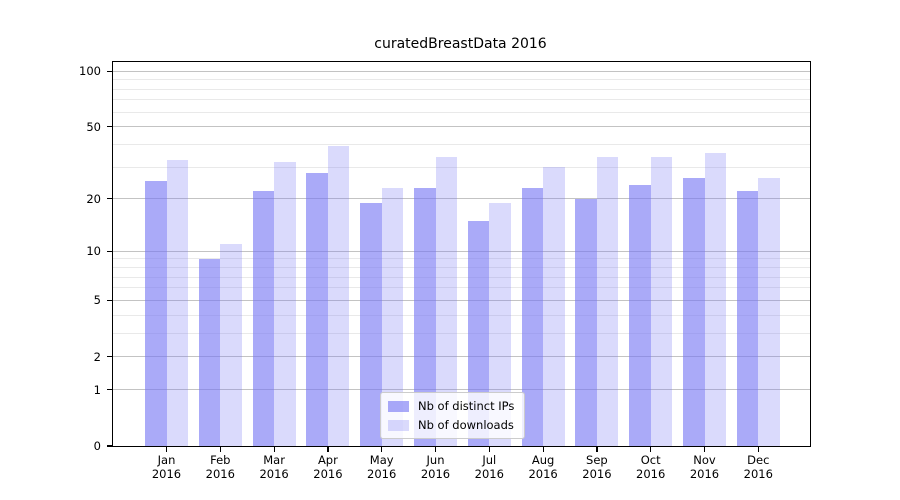 Image resolution: width=900 pixels, height=500 pixels. What do you see at coordinates (758, 467) in the screenshot?
I see `x-tick-label: Dec 2016` at bounding box center [758, 467].